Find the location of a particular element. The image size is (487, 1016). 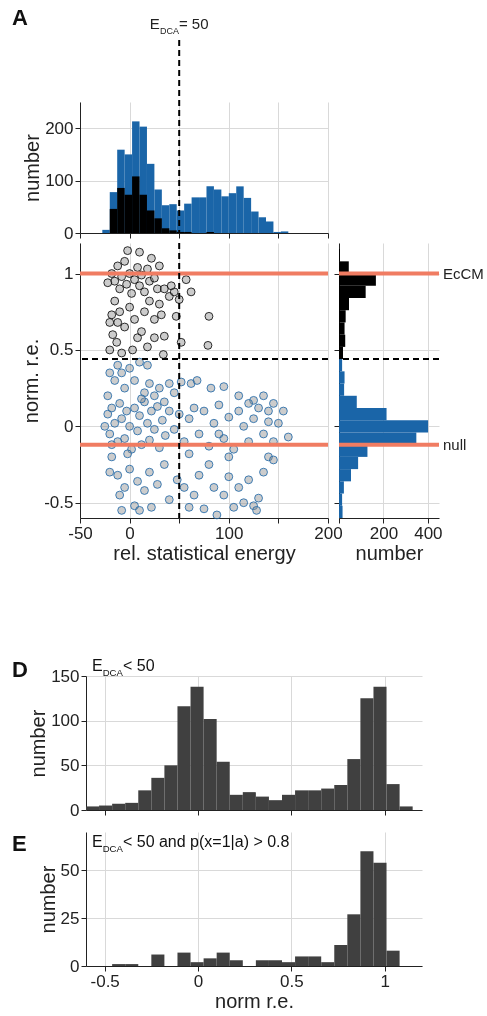

y-tick-label: 25 is located at coordinates (70, 918).